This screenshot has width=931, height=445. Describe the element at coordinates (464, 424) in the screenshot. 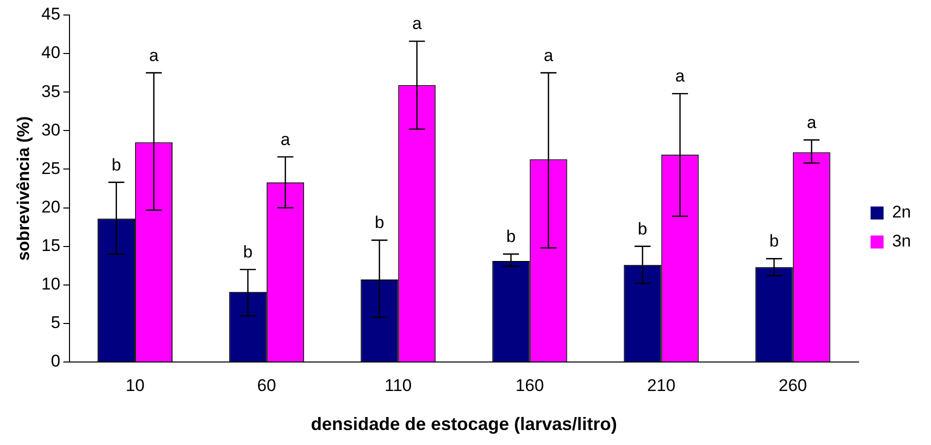

I see `x-axis-title: densidade de estocage (larvas/litro)` at that location.